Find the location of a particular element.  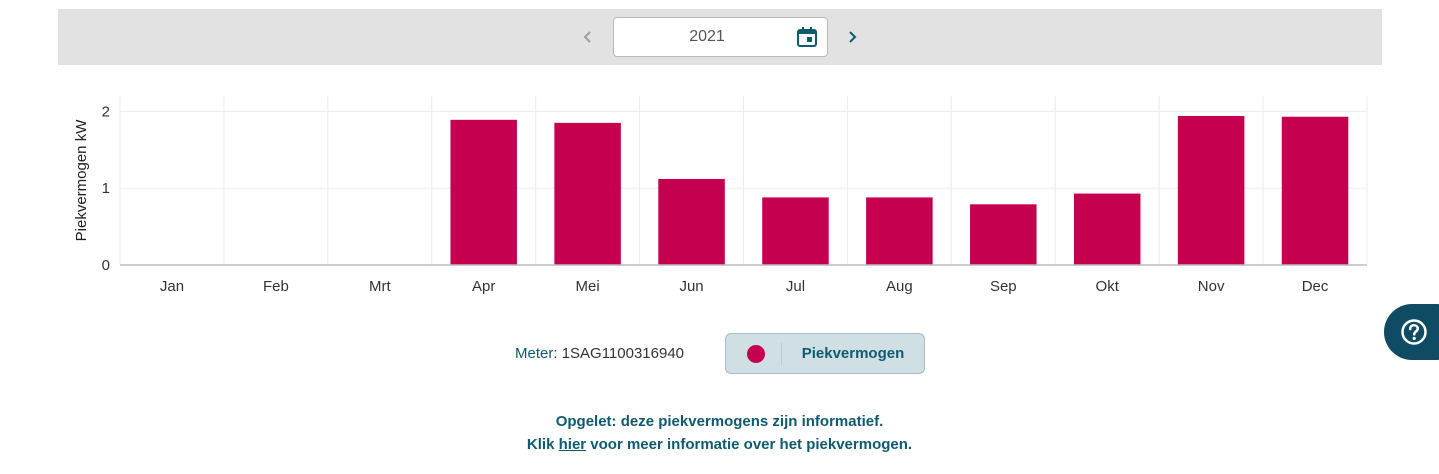

help-button is located at coordinates (1411, 332).